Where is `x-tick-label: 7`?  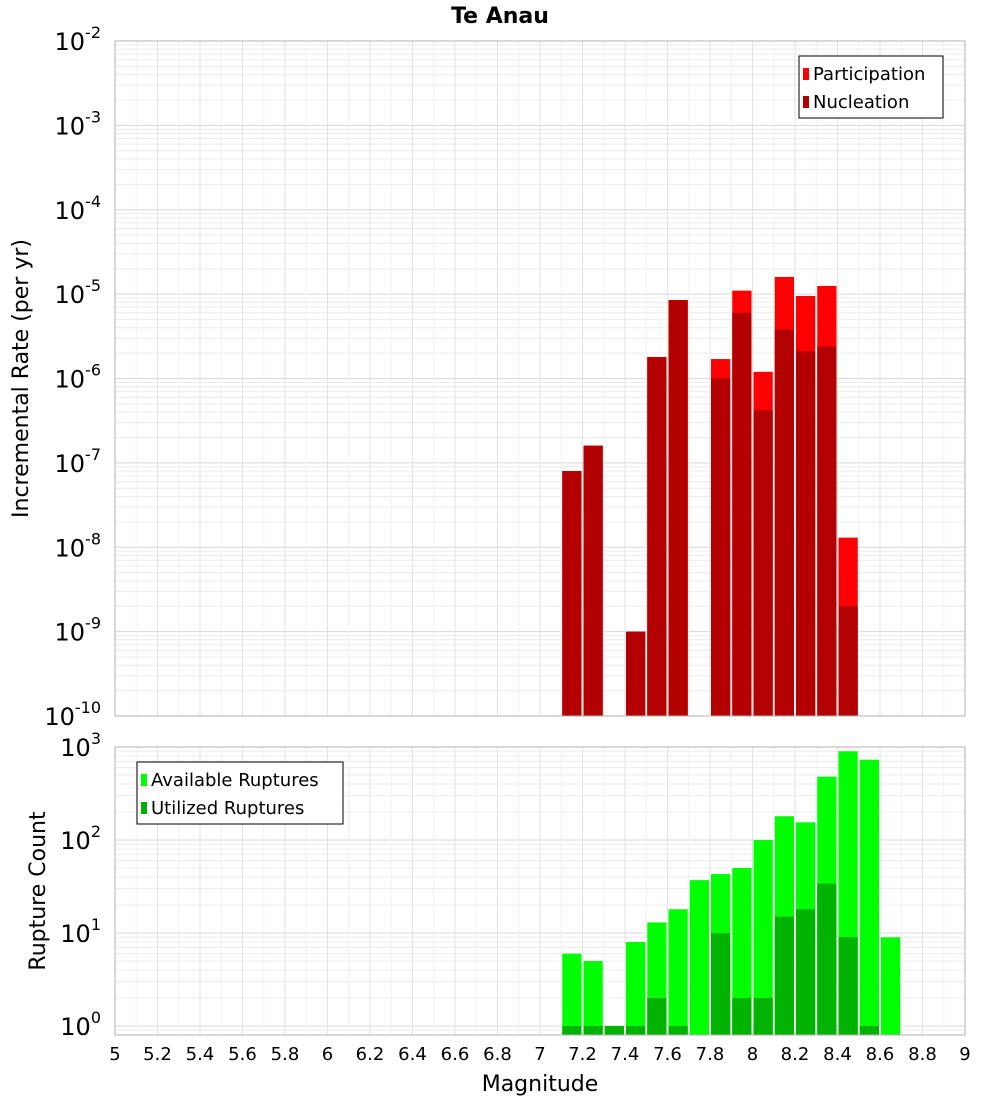 x-tick-label: 7 is located at coordinates (539, 1054).